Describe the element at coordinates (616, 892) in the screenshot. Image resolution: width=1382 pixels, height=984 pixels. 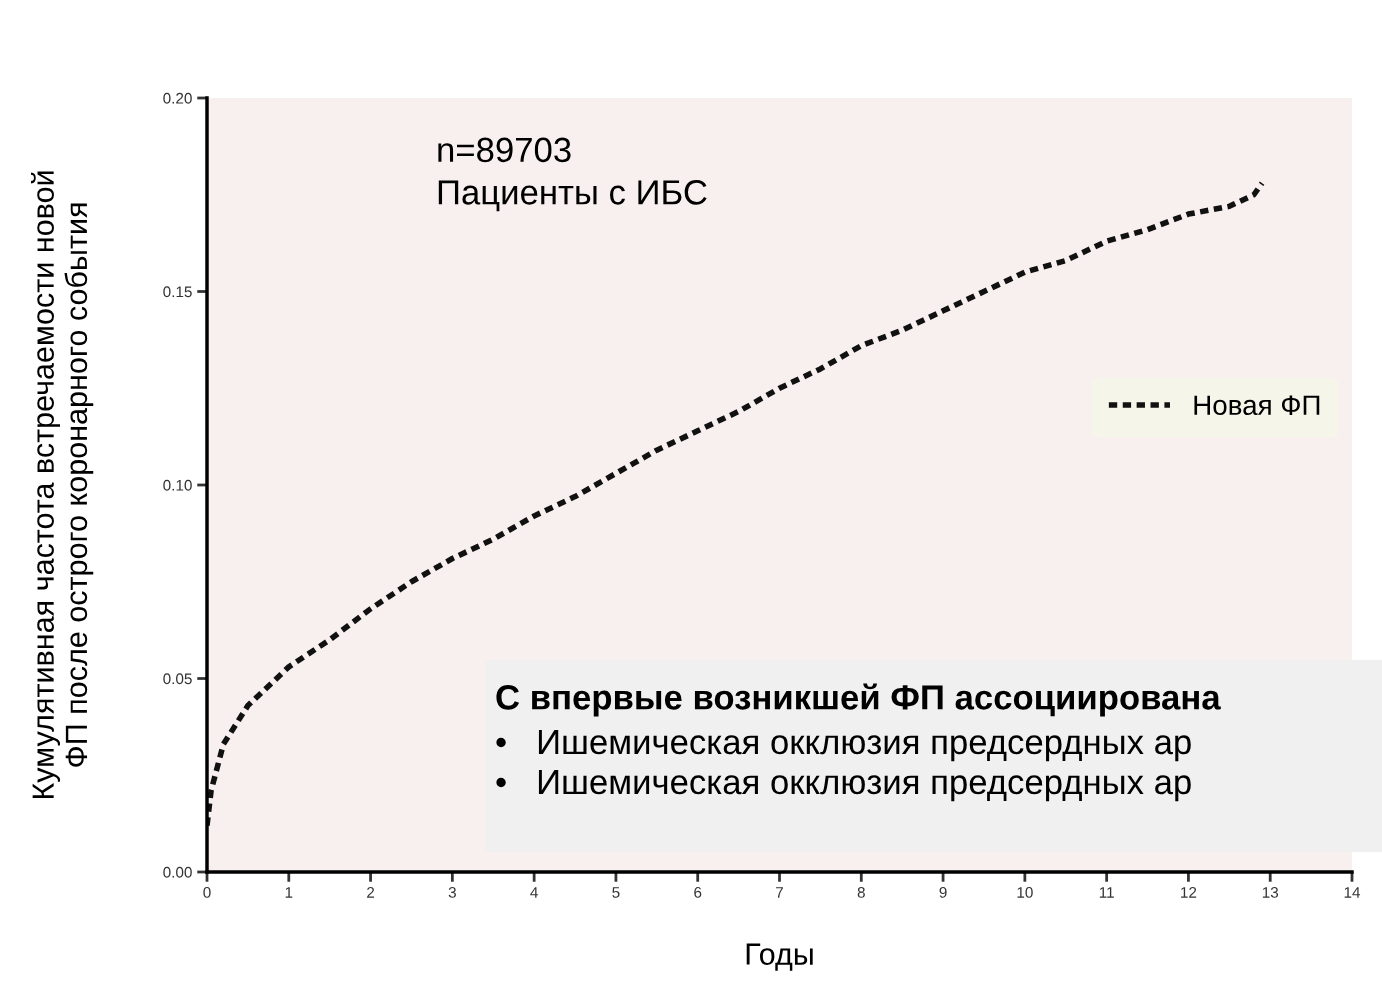
I see `x-tick-label: 5` at that location.